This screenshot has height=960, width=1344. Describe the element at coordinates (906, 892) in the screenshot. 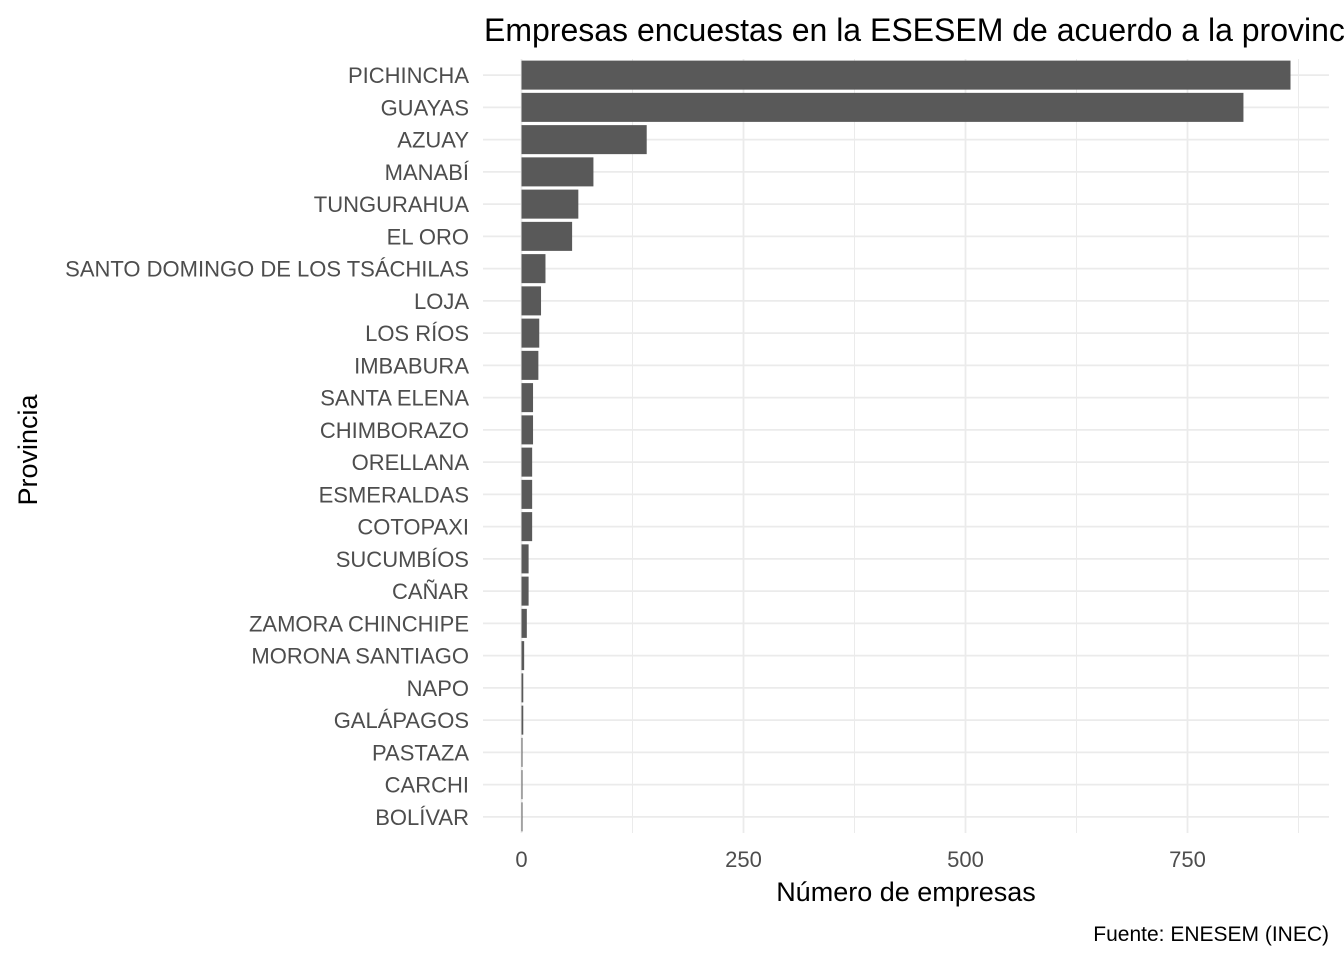

I see `x-axis-title: Número de empresas` at that location.